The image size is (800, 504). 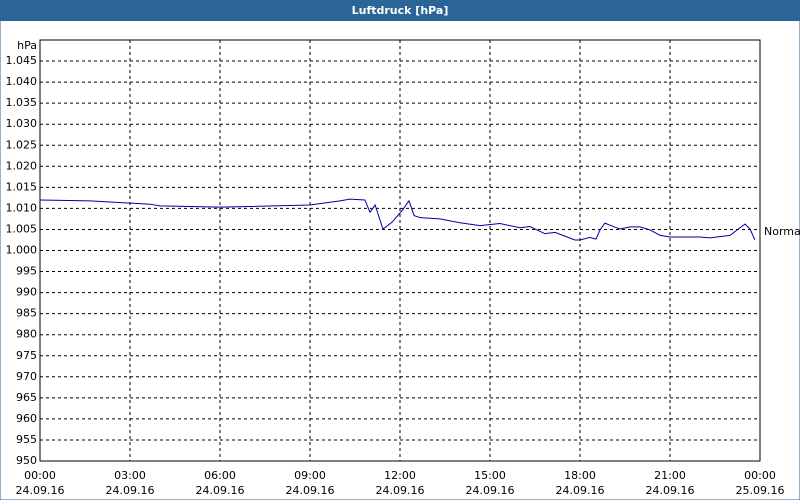 I want to click on x-tick-label: 06:00, so click(x=220, y=475).